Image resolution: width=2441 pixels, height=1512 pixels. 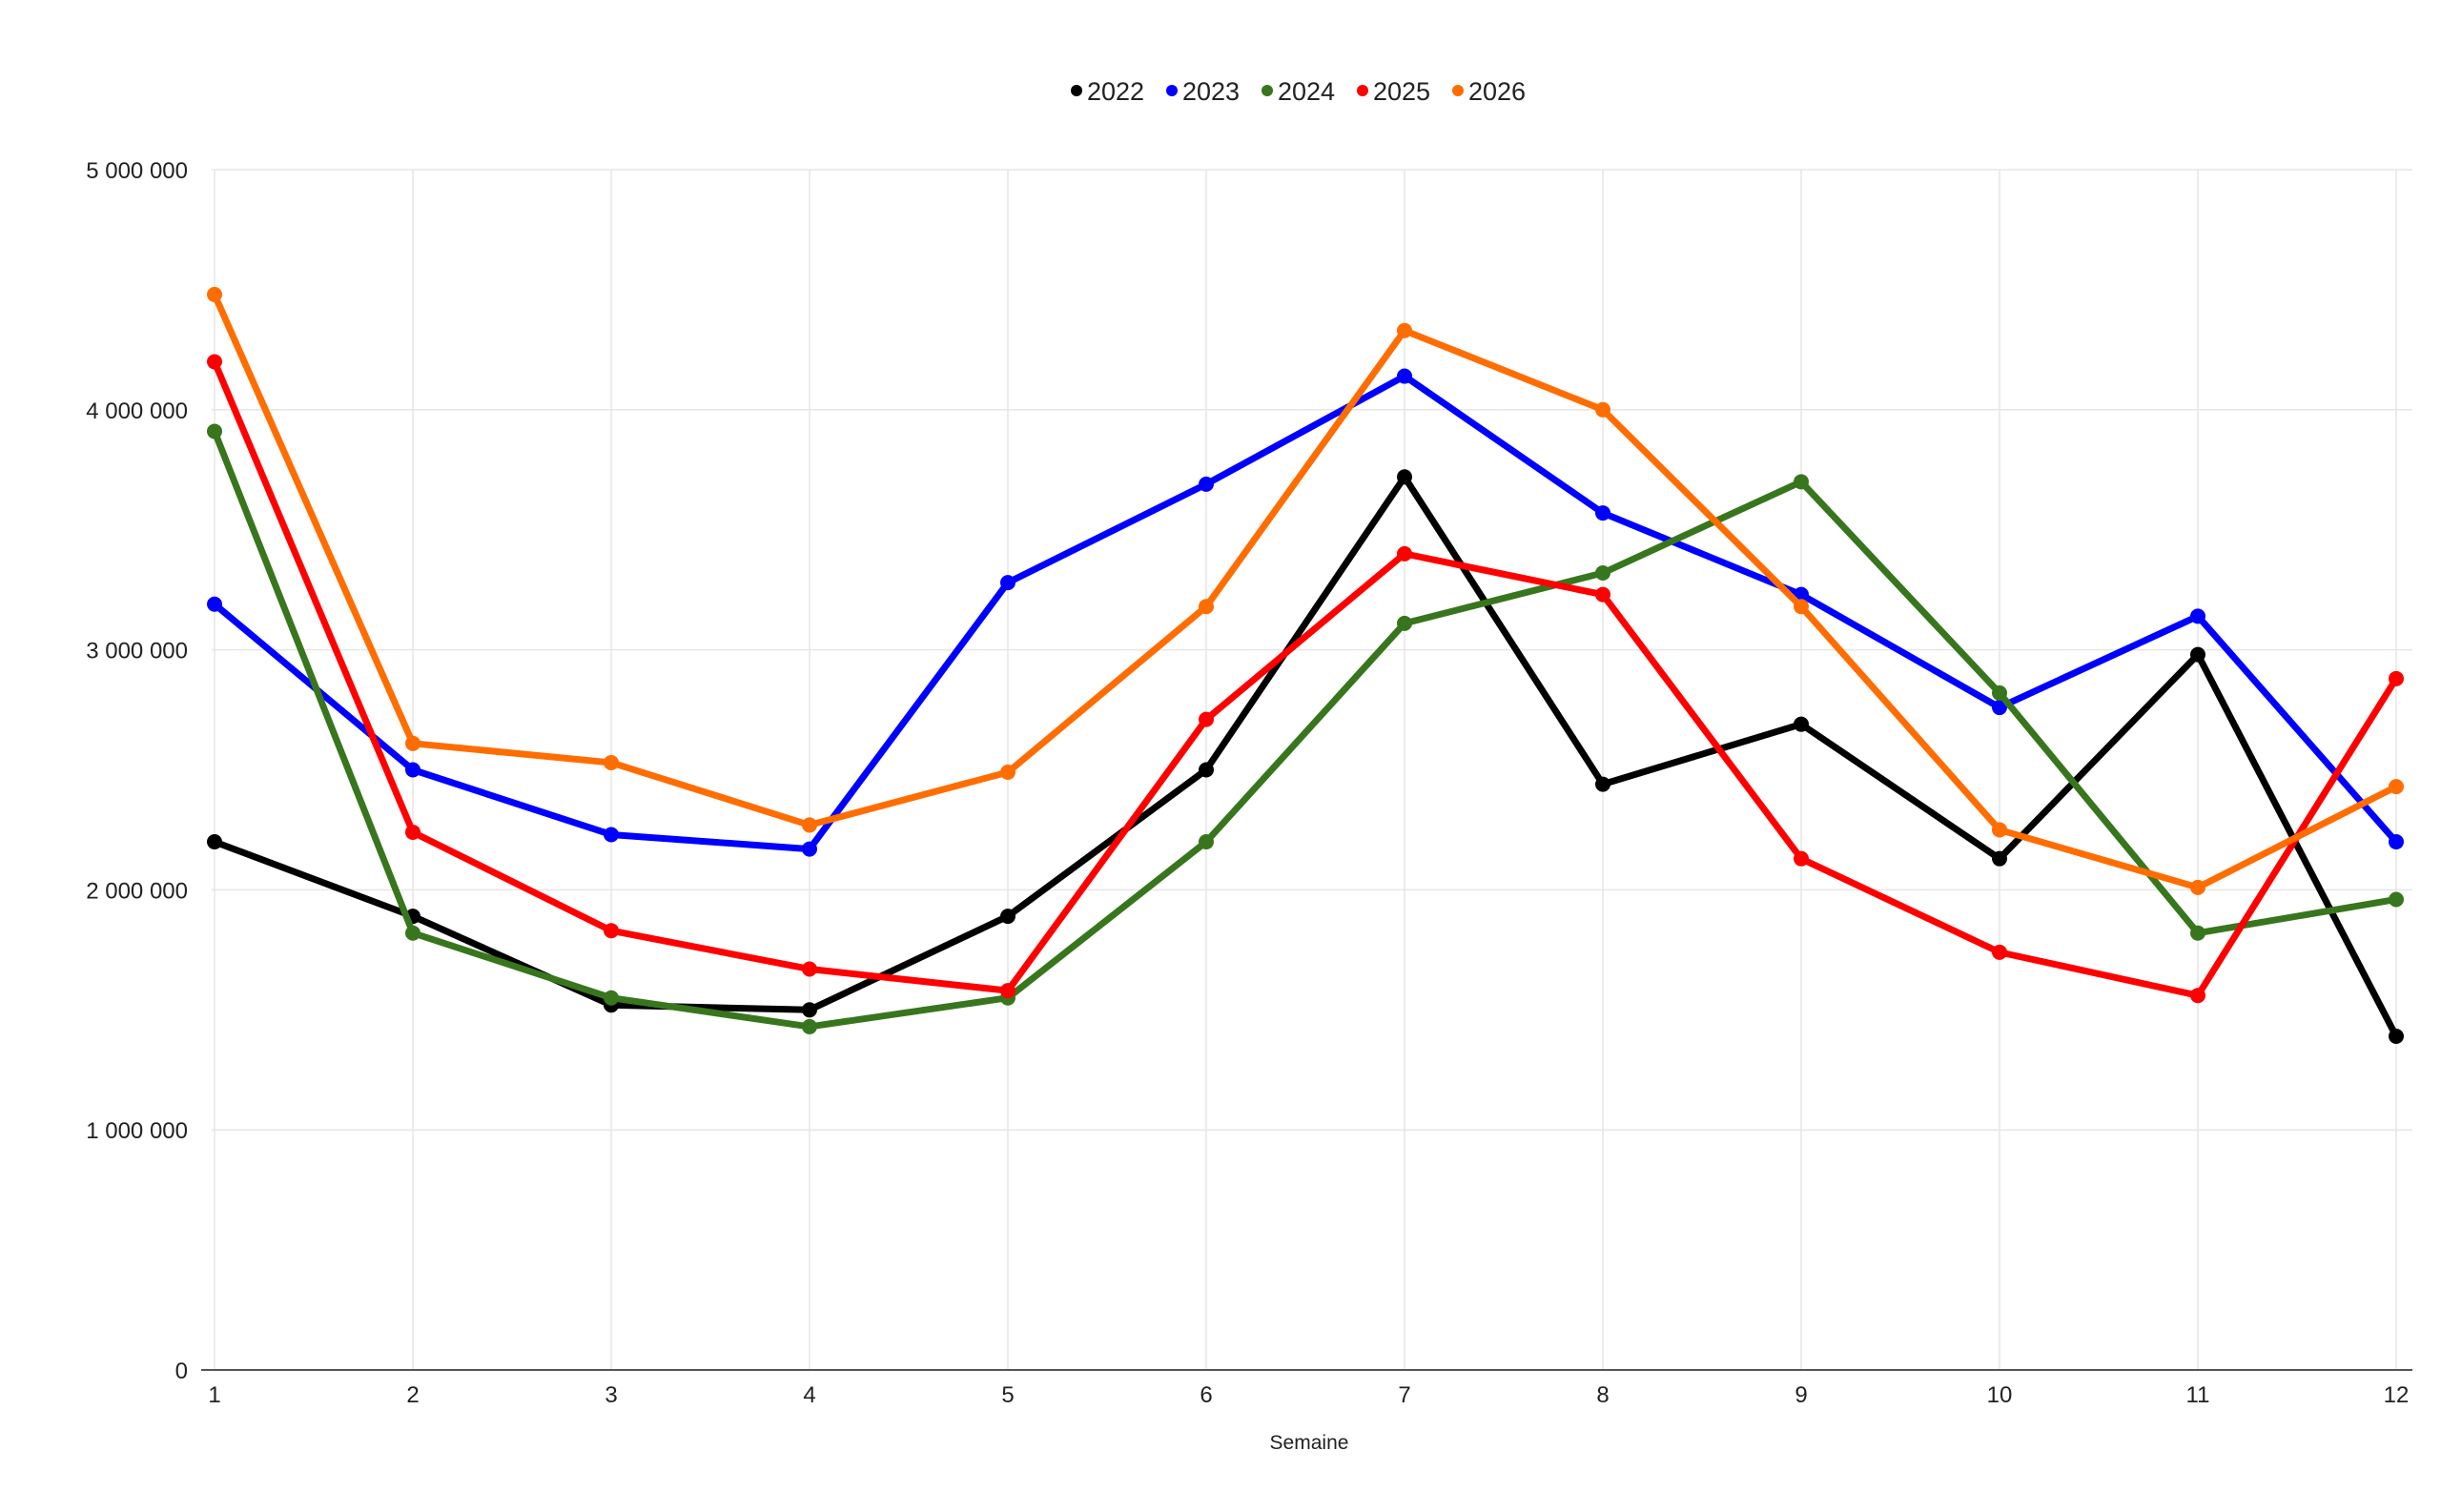 What do you see at coordinates (1306, 91) in the screenshot?
I see `legend-label: 2024` at bounding box center [1306, 91].